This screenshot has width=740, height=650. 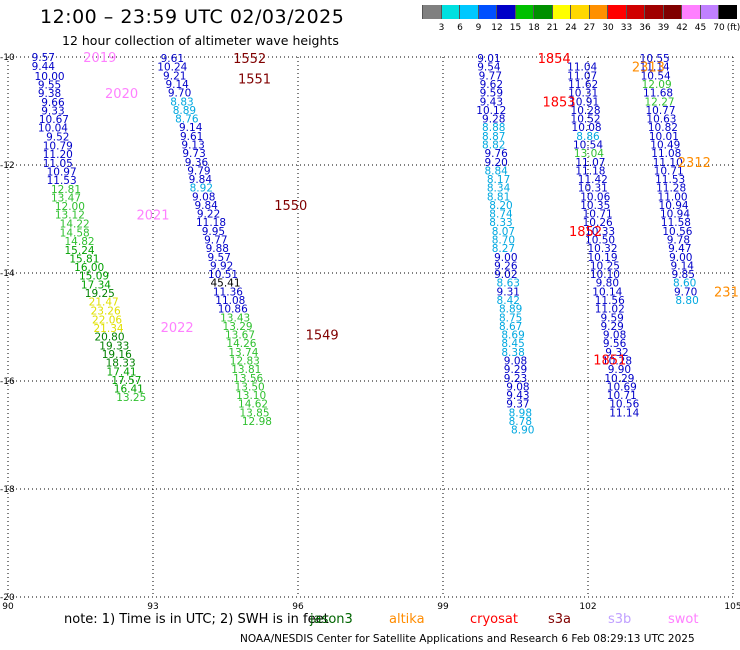 What do you see at coordinates (7, 382) in the screenshot?
I see `y-tick-label: -16` at bounding box center [7, 382].